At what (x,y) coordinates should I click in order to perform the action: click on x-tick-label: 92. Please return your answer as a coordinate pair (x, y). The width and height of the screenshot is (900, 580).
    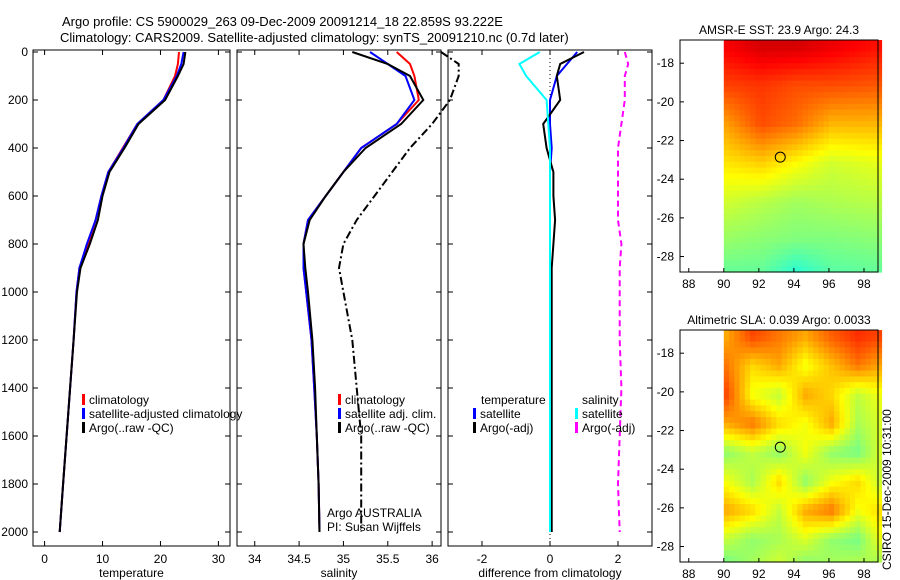
    Looking at the image, I should click on (759, 284).